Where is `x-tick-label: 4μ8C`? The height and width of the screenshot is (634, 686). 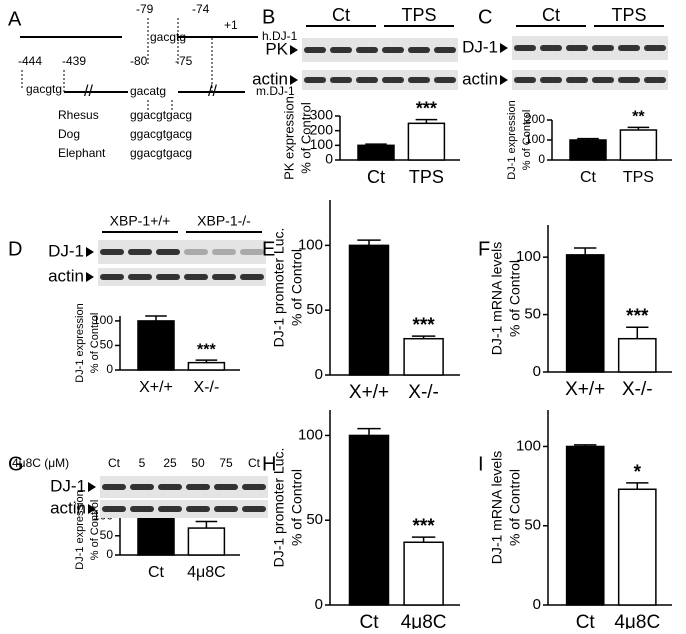
x-tick-label: 4μ8C is located at coordinates (637, 620).